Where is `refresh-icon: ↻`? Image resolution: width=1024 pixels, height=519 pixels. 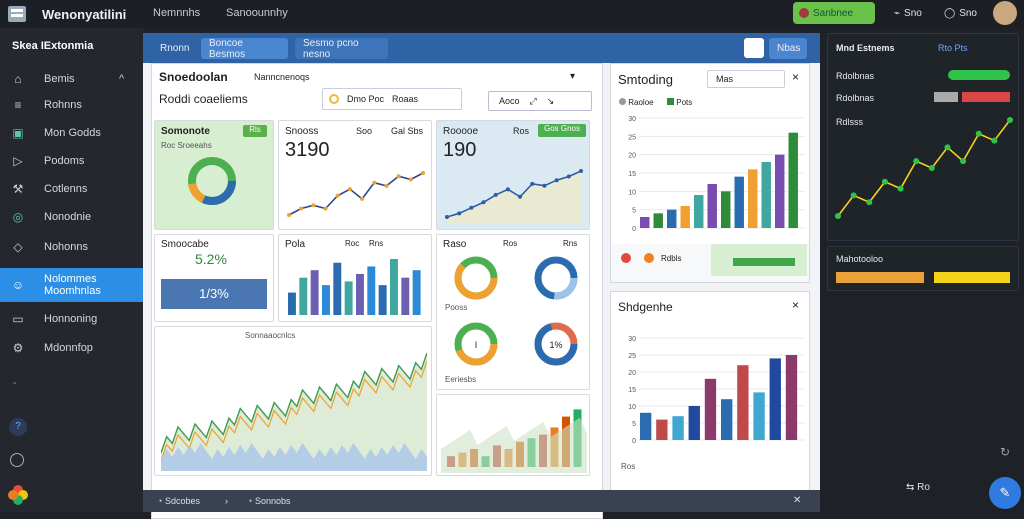 refresh-icon: ↻ is located at coordinates (1005, 452).